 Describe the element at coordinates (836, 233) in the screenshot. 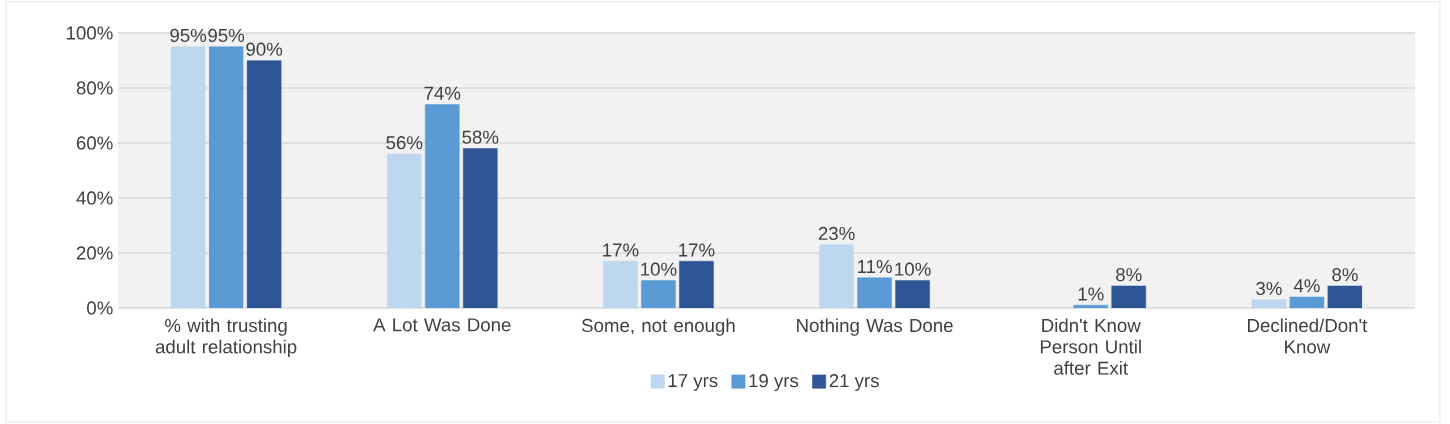

I see `data-label: 23%` at that location.